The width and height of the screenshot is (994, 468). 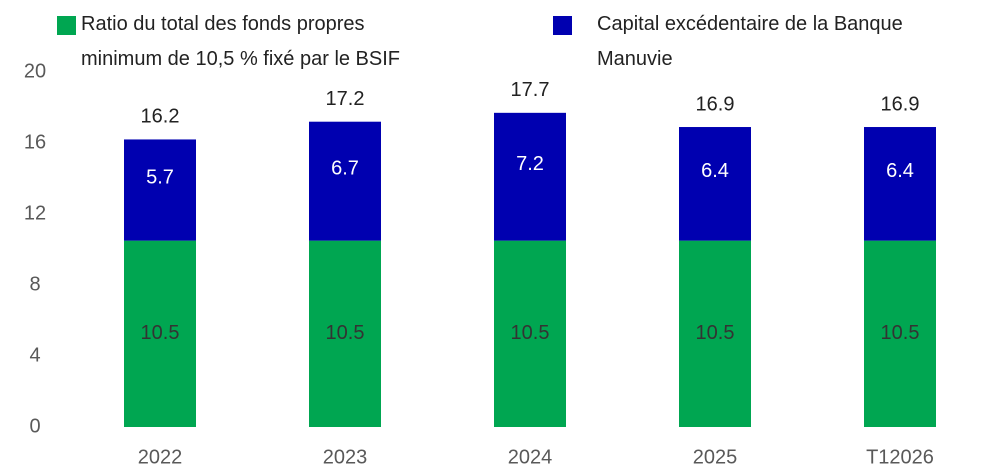 I want to click on data-label: 6.7, so click(x=345, y=168).